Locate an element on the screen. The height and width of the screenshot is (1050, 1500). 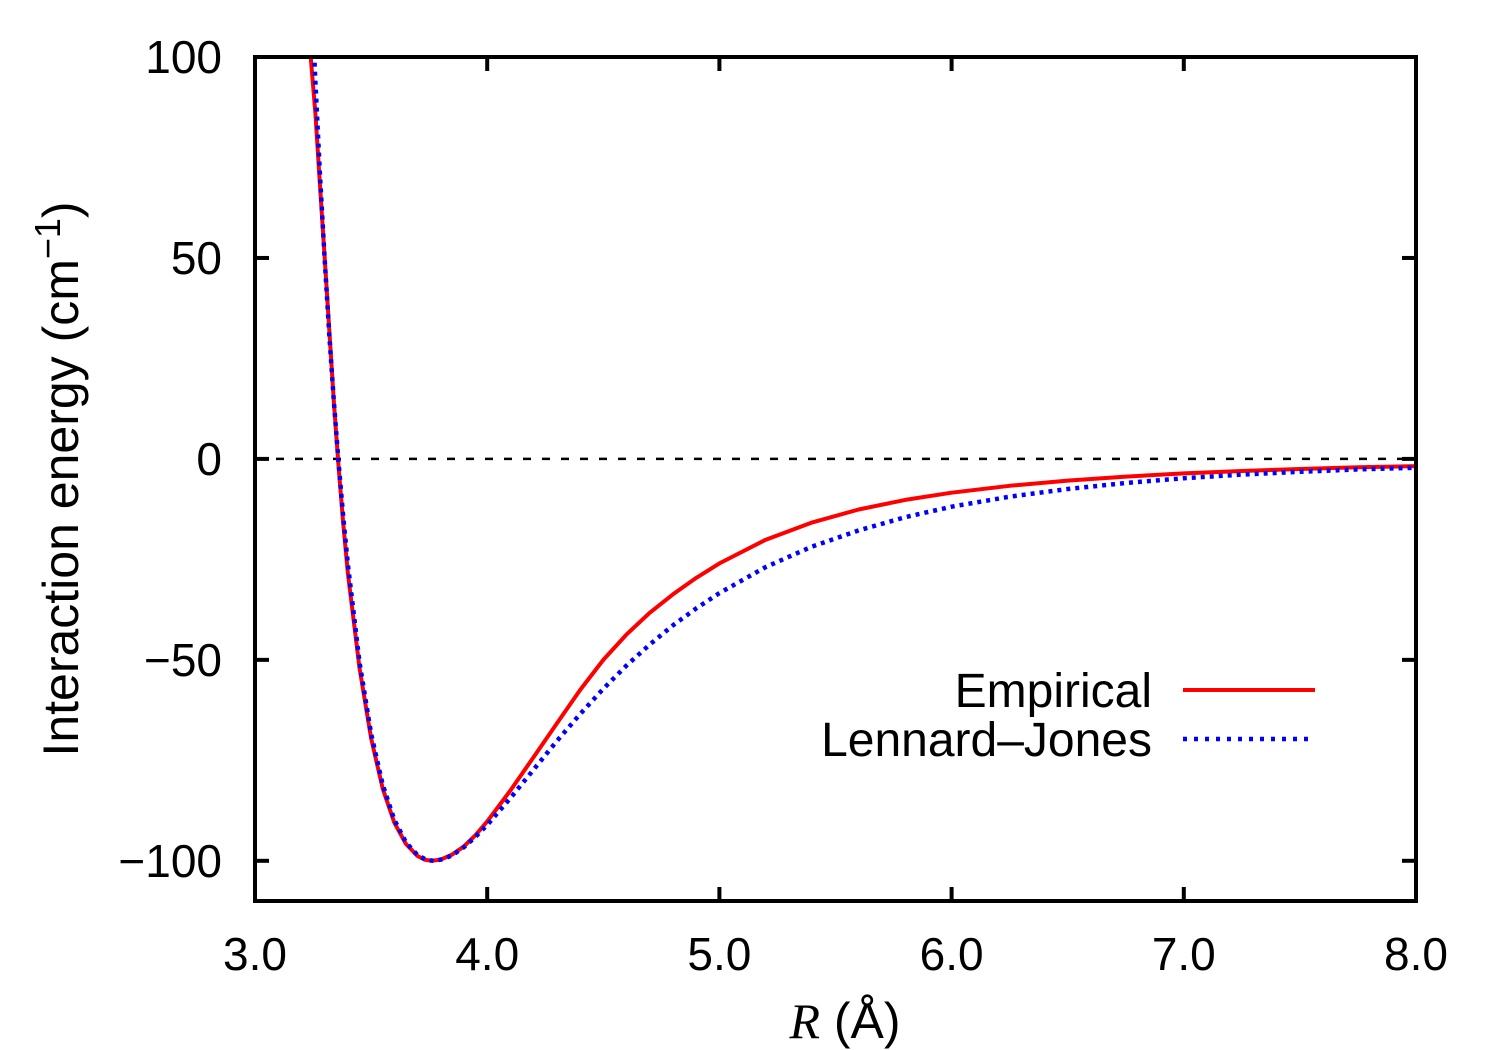
x-axis-variable: R is located at coordinates (804, 1021).